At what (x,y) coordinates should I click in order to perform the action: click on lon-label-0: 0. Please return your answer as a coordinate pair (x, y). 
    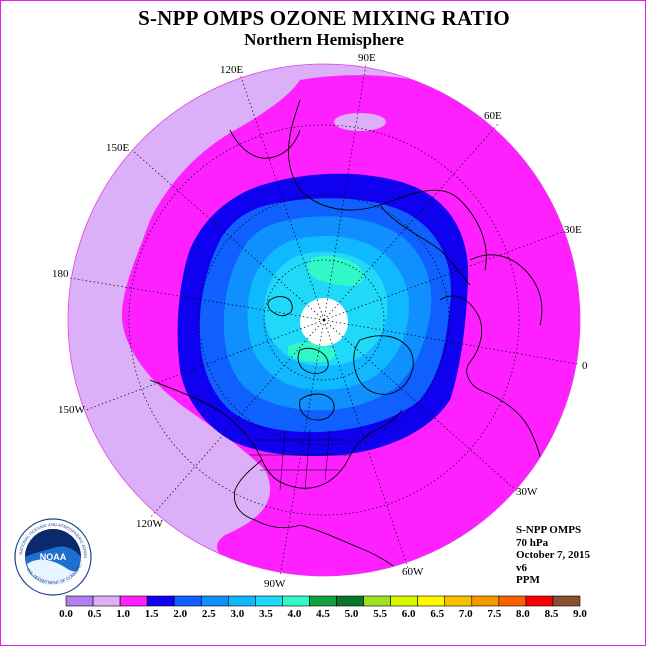
    Looking at the image, I should click on (585, 366).